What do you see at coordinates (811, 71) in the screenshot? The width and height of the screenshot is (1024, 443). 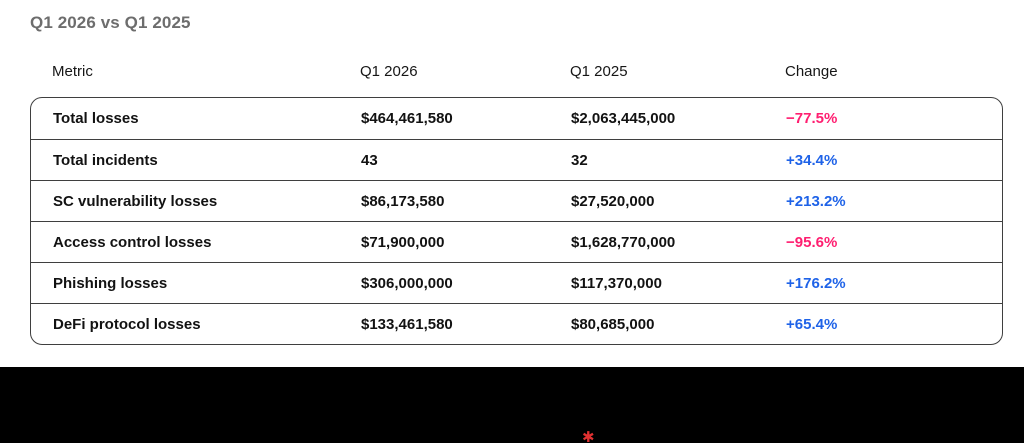 I see `column-header-change: Change` at bounding box center [811, 71].